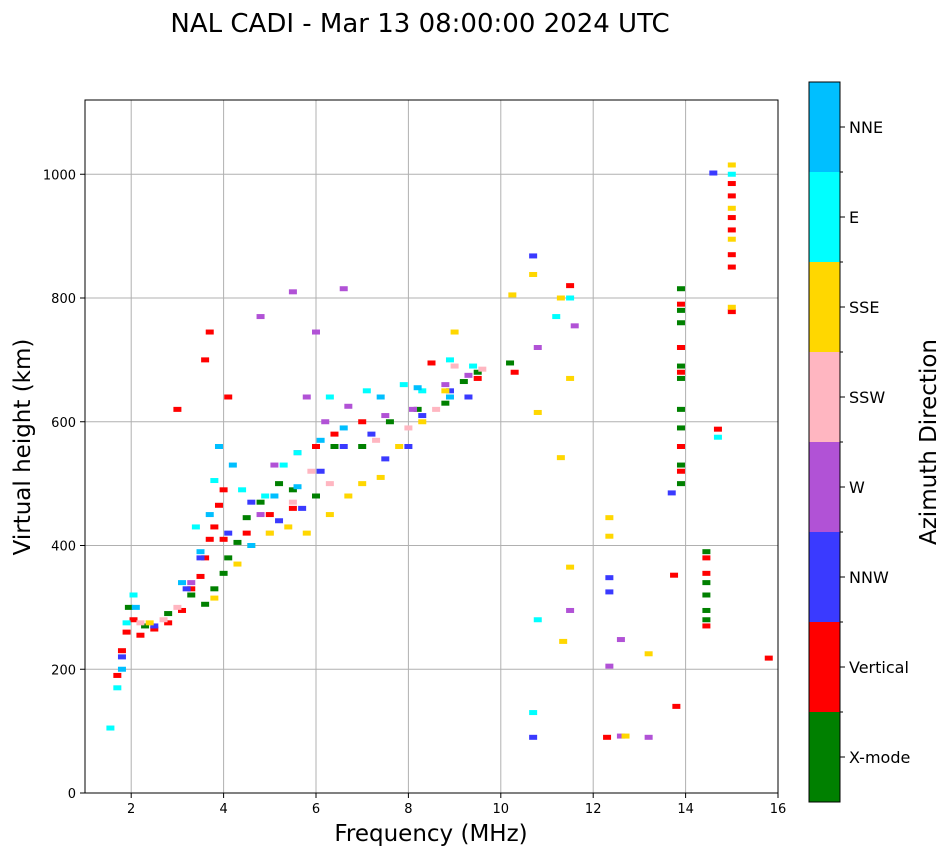  Describe the element at coordinates (869, 577) in the screenshot. I see `colorbar-tick-label: NNW` at that location.